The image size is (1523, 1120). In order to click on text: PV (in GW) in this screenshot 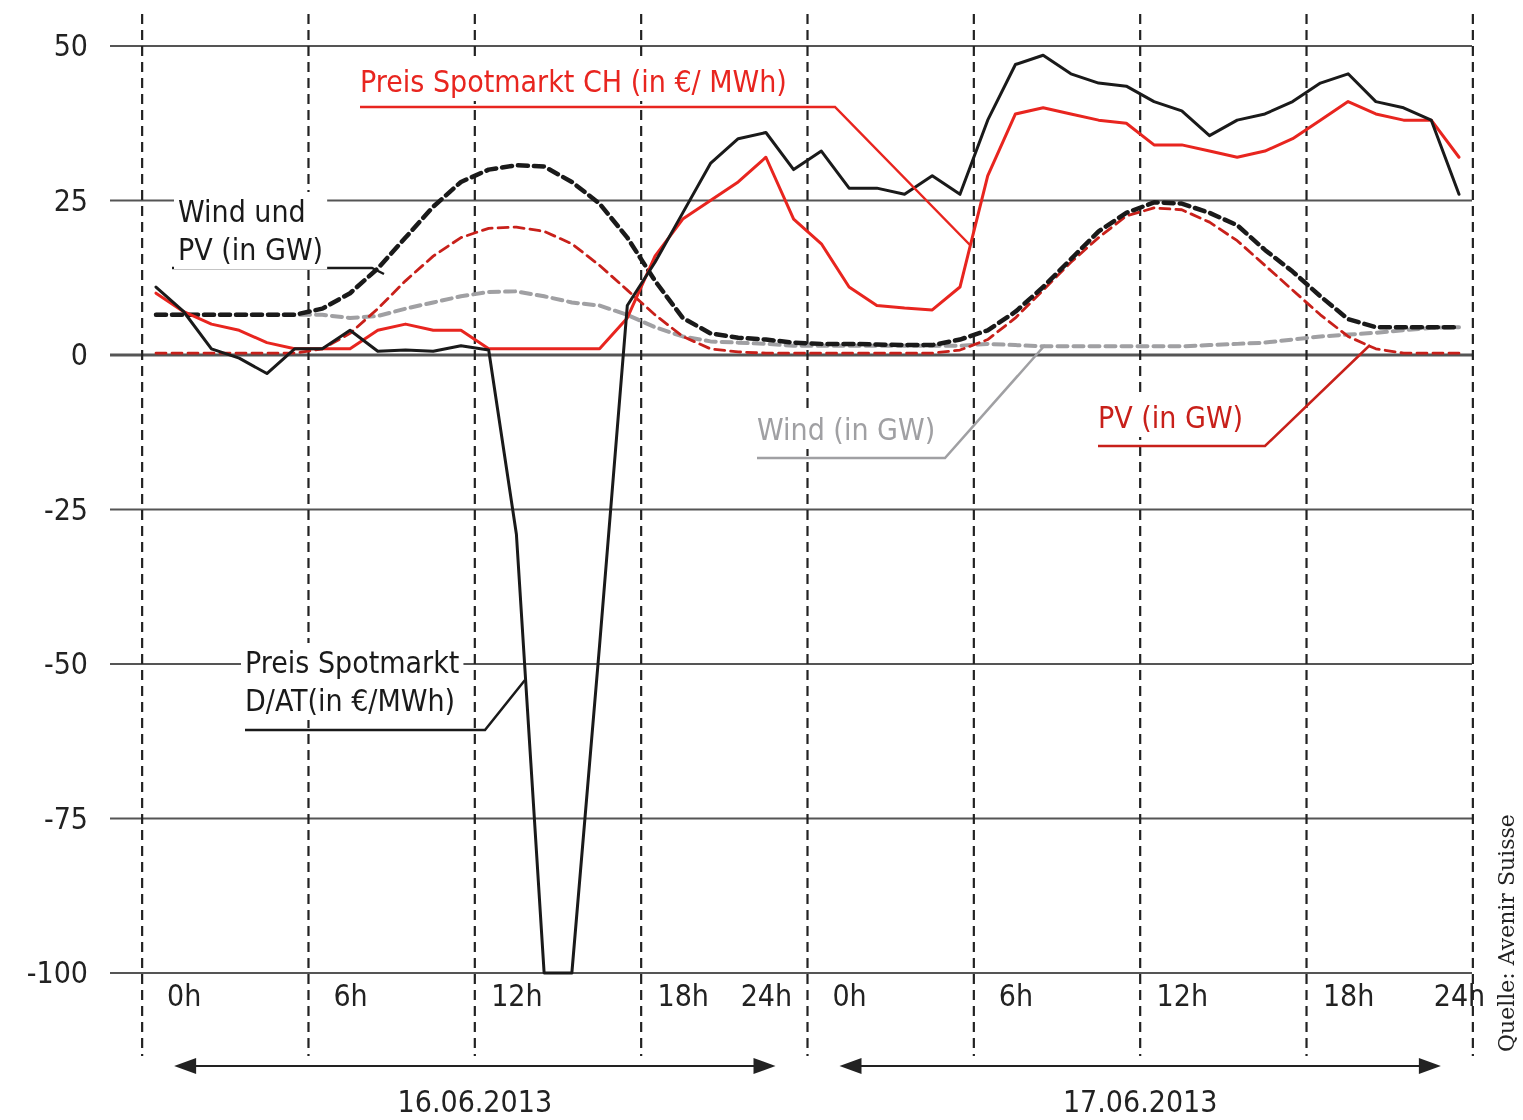, I will do `click(1171, 417)`.